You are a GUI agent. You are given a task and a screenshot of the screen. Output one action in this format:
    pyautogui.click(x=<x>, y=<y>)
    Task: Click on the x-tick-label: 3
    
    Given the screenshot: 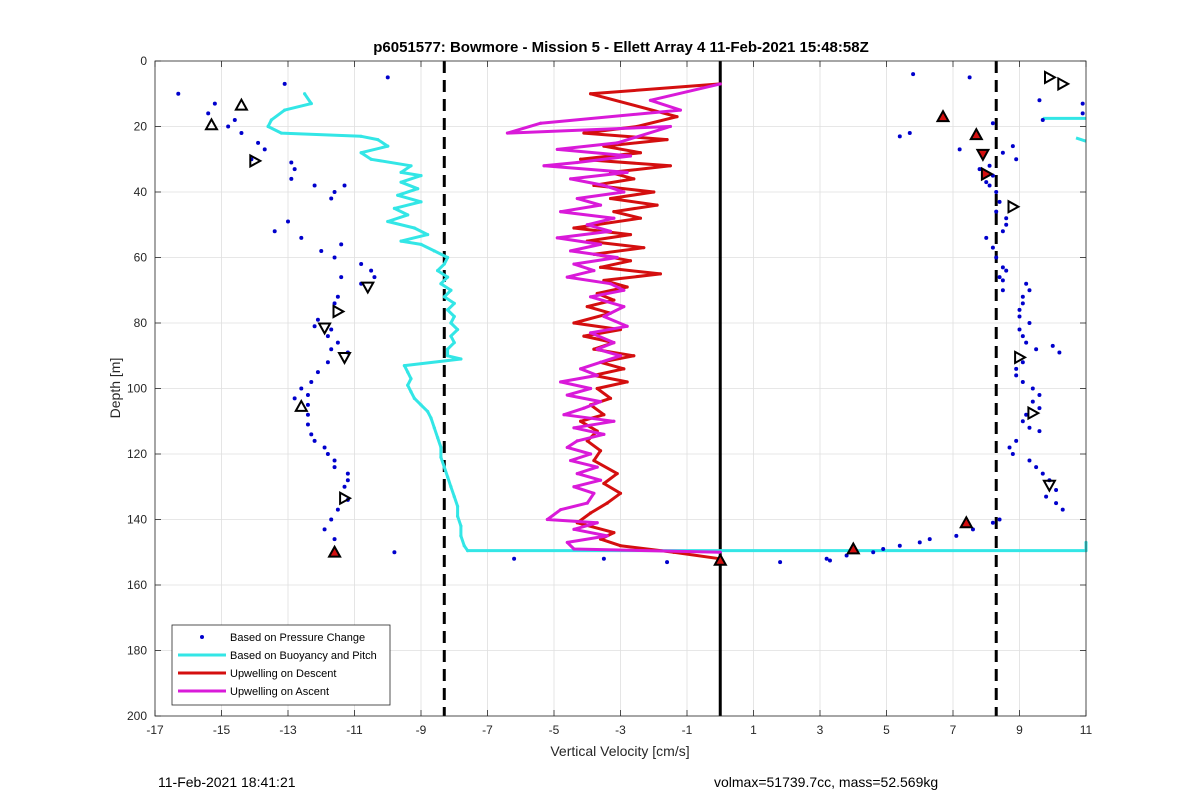 What is the action you would take?
    pyautogui.click(x=820, y=730)
    